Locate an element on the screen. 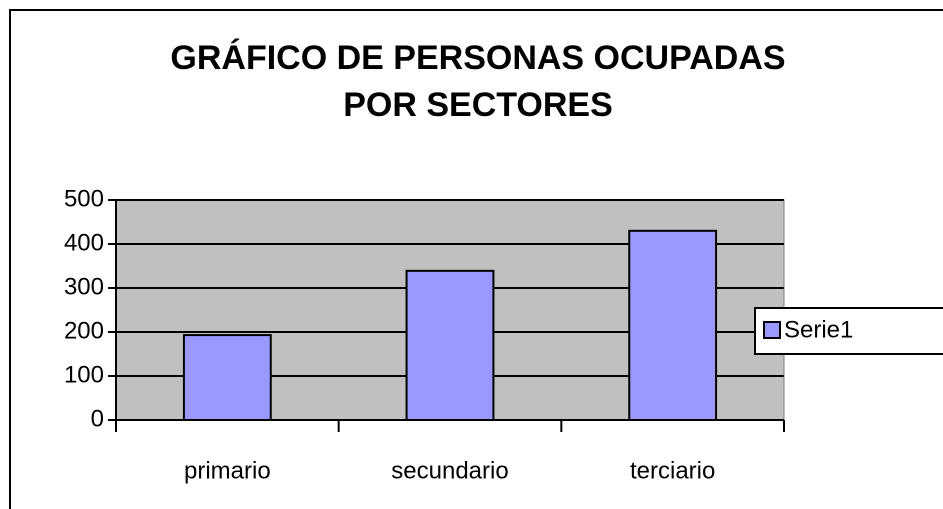 This screenshot has width=943, height=509. y-tick-label: 100 is located at coordinates (84, 374).